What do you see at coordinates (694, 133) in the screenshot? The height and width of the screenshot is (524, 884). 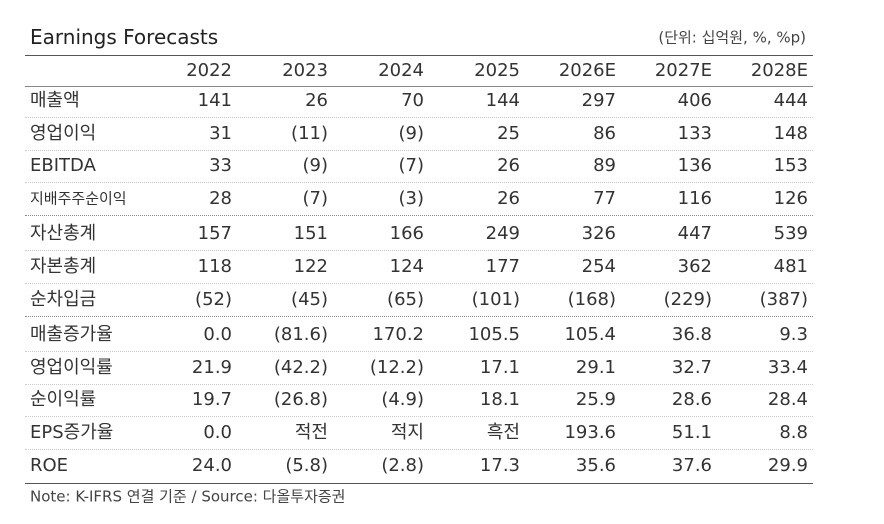 I see `cell: 133` at bounding box center [694, 133].